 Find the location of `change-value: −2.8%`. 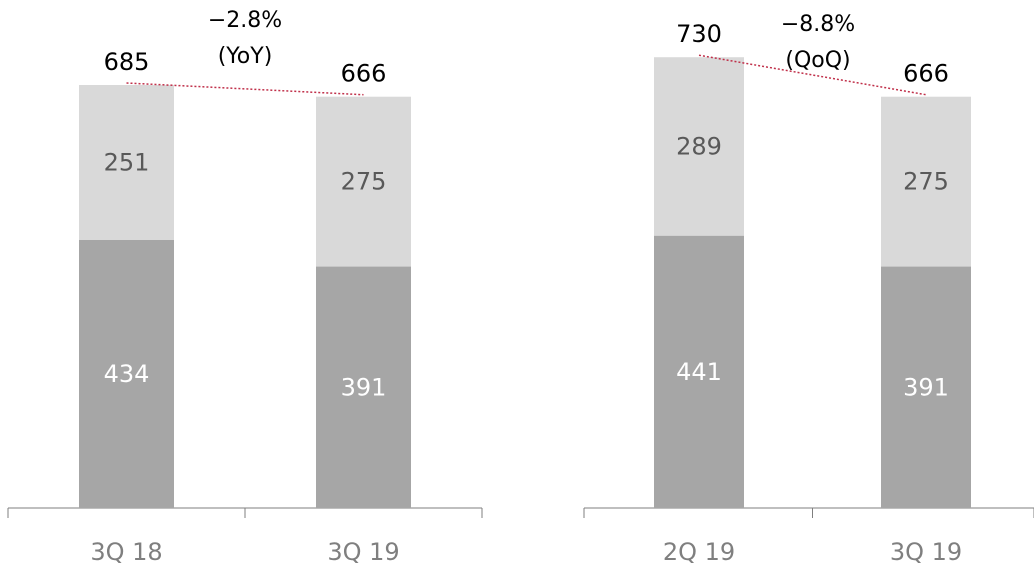

change-value: −2.8% is located at coordinates (245, 20).